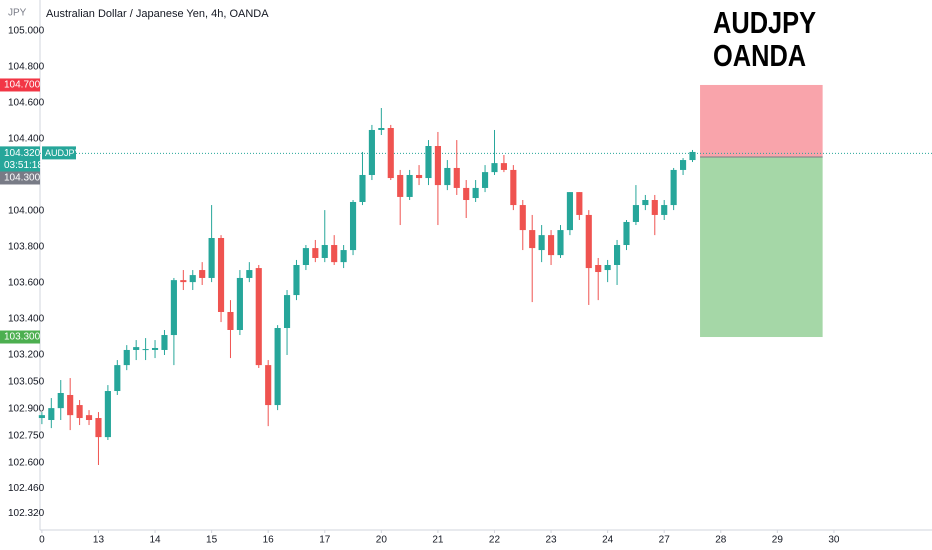 This screenshot has width=932, height=550. What do you see at coordinates (761, 247) in the screenshot?
I see `target-zone` at bounding box center [761, 247].